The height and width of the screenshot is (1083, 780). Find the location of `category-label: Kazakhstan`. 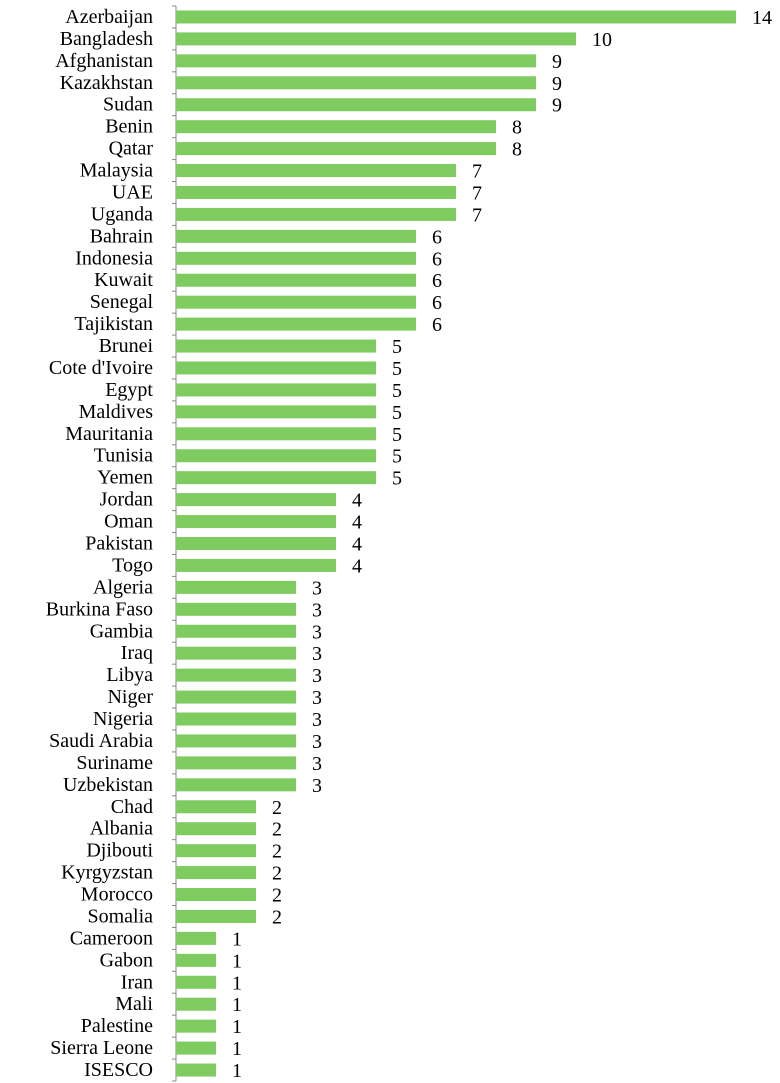

category-label: Kazakhstan is located at coordinates (106, 83).